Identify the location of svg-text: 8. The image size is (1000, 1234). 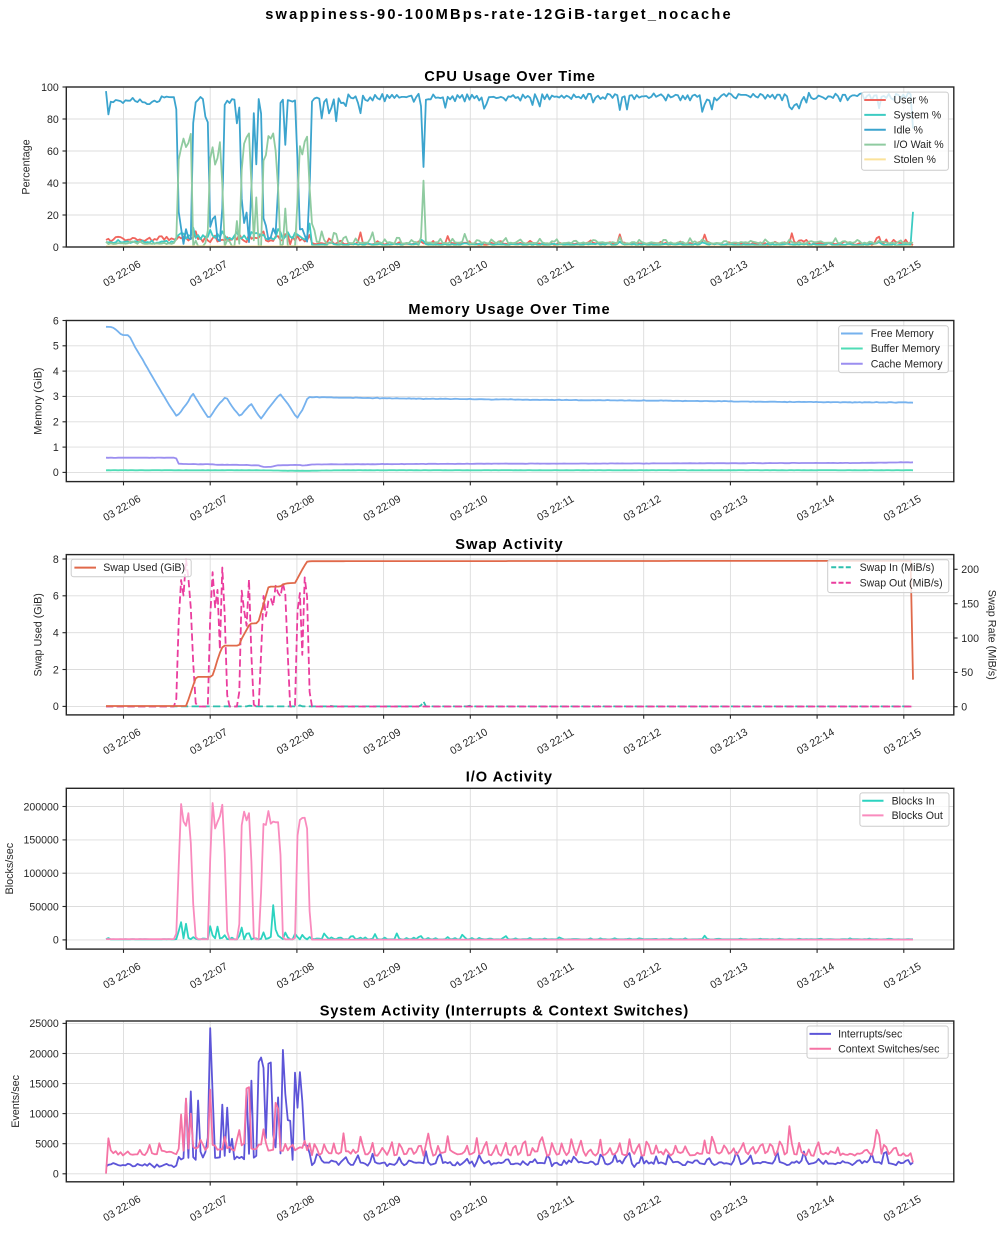
(56, 560).